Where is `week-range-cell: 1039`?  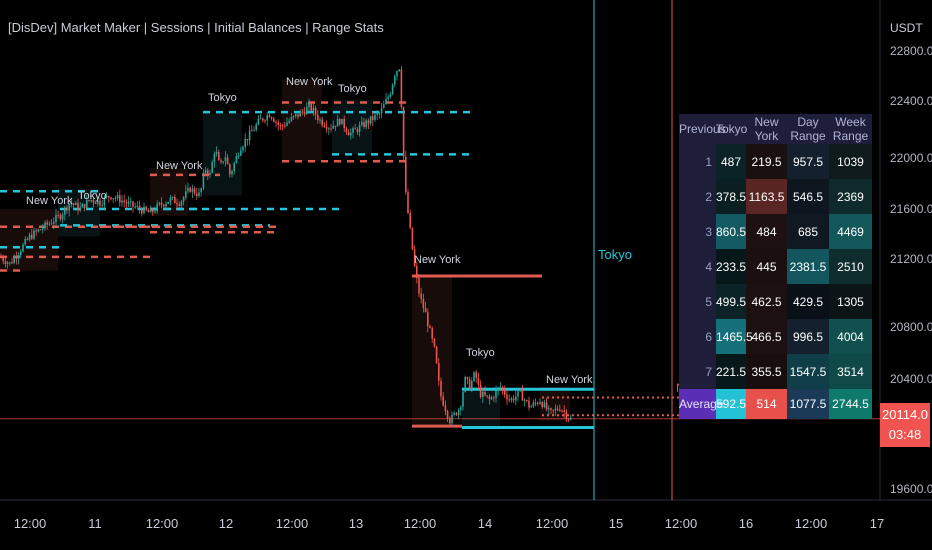
week-range-cell: 1039 is located at coordinates (850, 161).